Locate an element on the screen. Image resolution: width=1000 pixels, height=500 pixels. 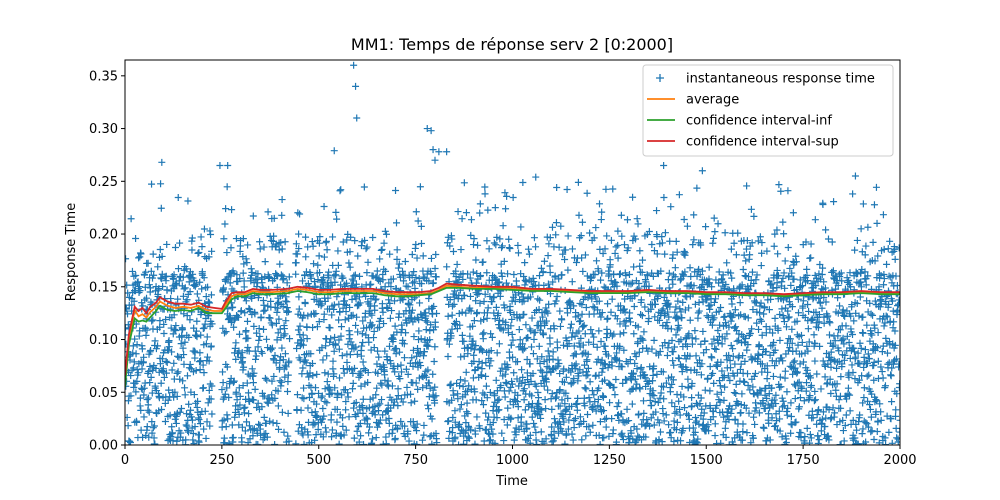
y-tick-label: 0.35 is located at coordinates (103, 76).